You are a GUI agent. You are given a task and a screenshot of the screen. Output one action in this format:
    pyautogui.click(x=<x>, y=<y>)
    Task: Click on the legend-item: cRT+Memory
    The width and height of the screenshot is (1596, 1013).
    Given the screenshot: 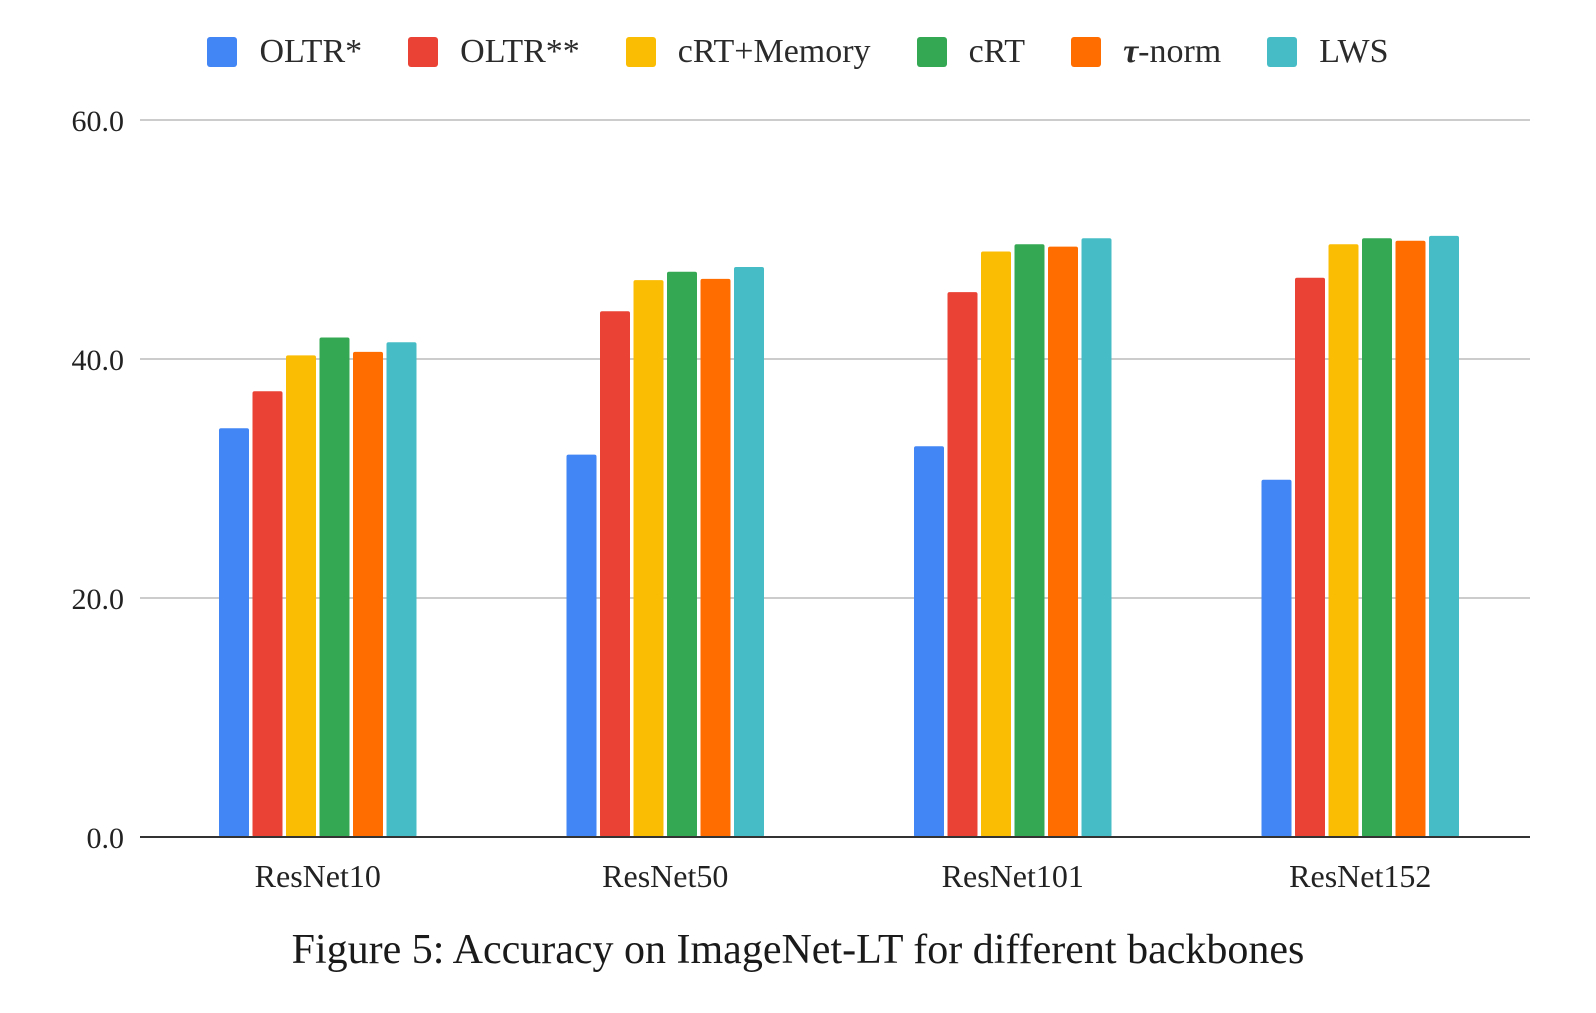 What is the action you would take?
    pyautogui.click(x=748, y=52)
    